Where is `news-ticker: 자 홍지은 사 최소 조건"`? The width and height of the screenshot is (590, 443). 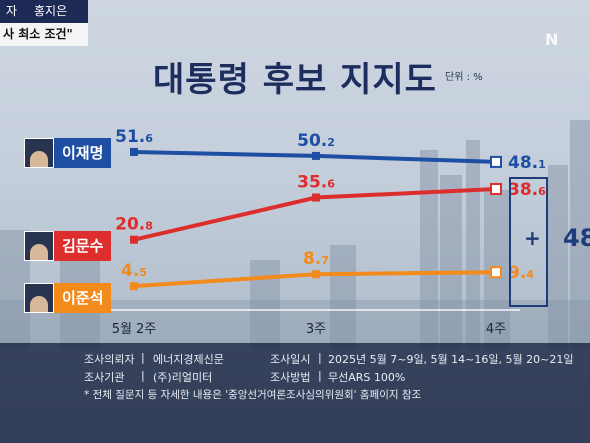 news-ticker: 자 홍지은 사 최소 조건" is located at coordinates (44, 23).